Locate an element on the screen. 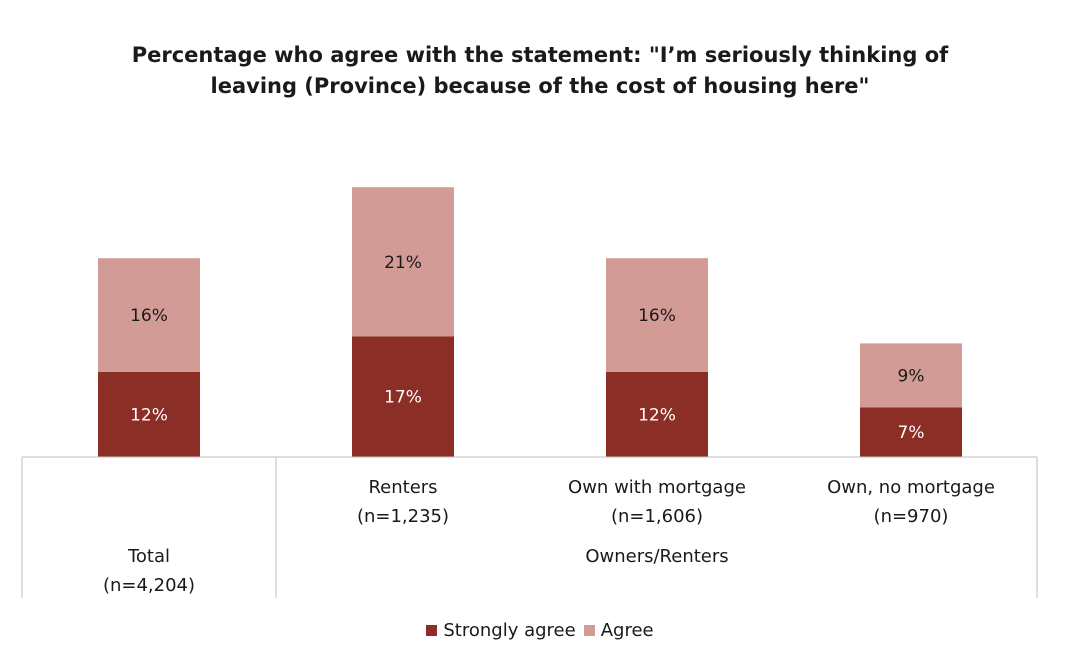  data-label-agree-0: 16% is located at coordinates (149, 316).